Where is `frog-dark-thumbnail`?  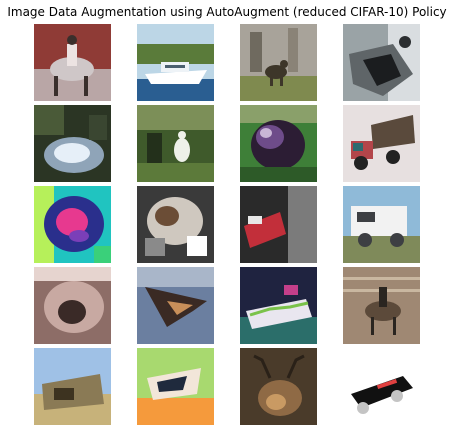
frog-dark-thumbnail is located at coordinates (72, 143).